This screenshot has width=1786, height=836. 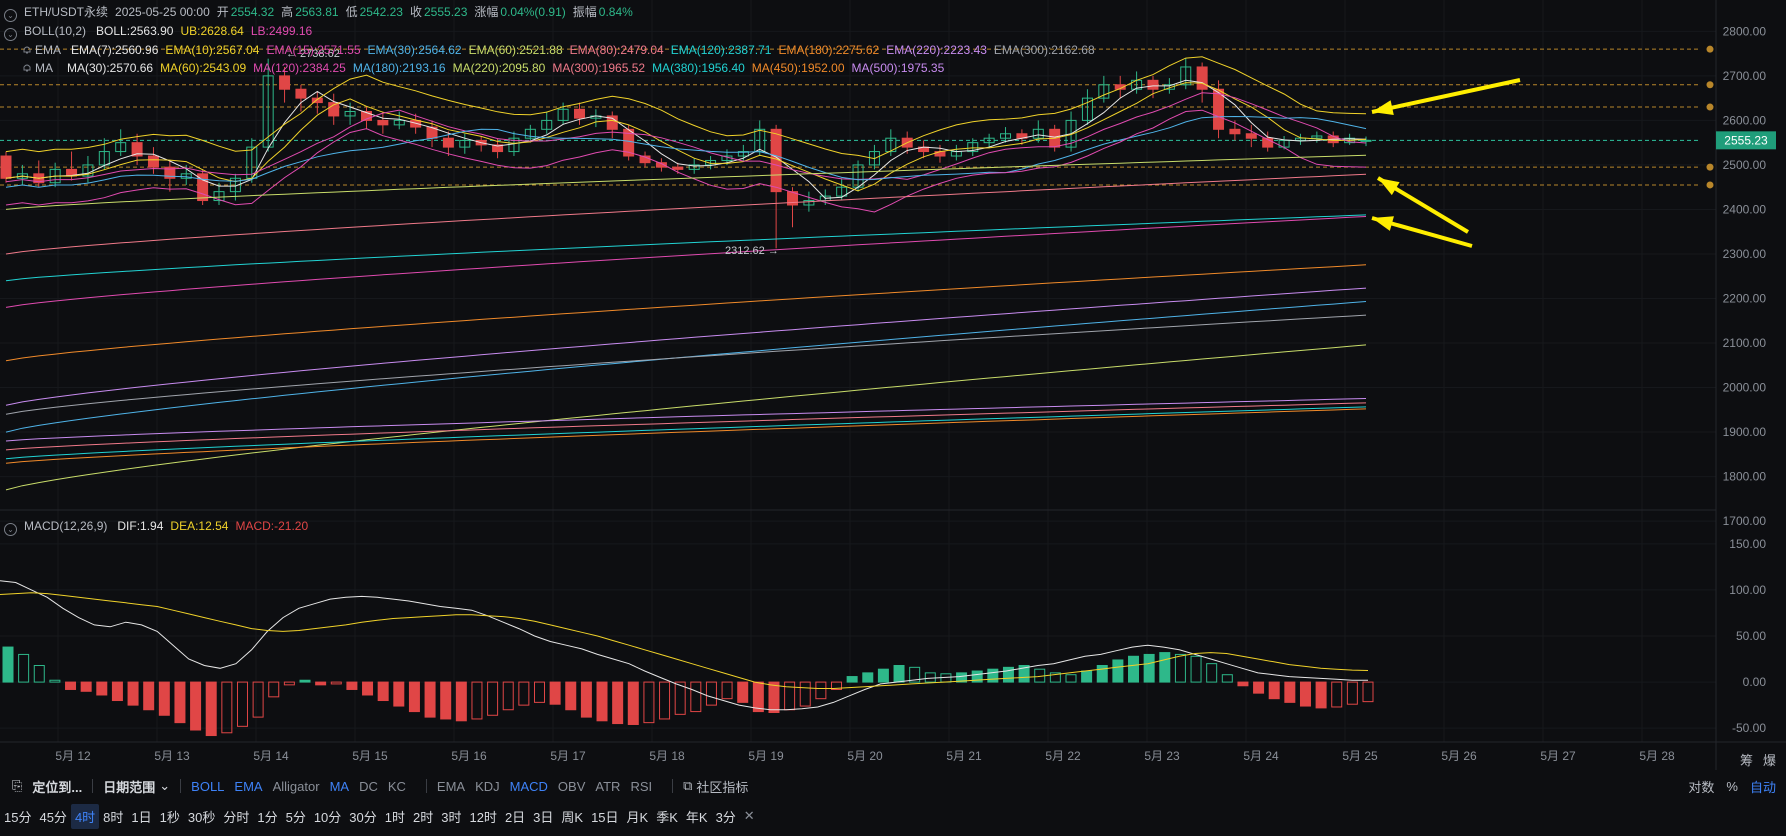 What do you see at coordinates (48, 50) in the screenshot?
I see `ema-name: EMA` at bounding box center [48, 50].